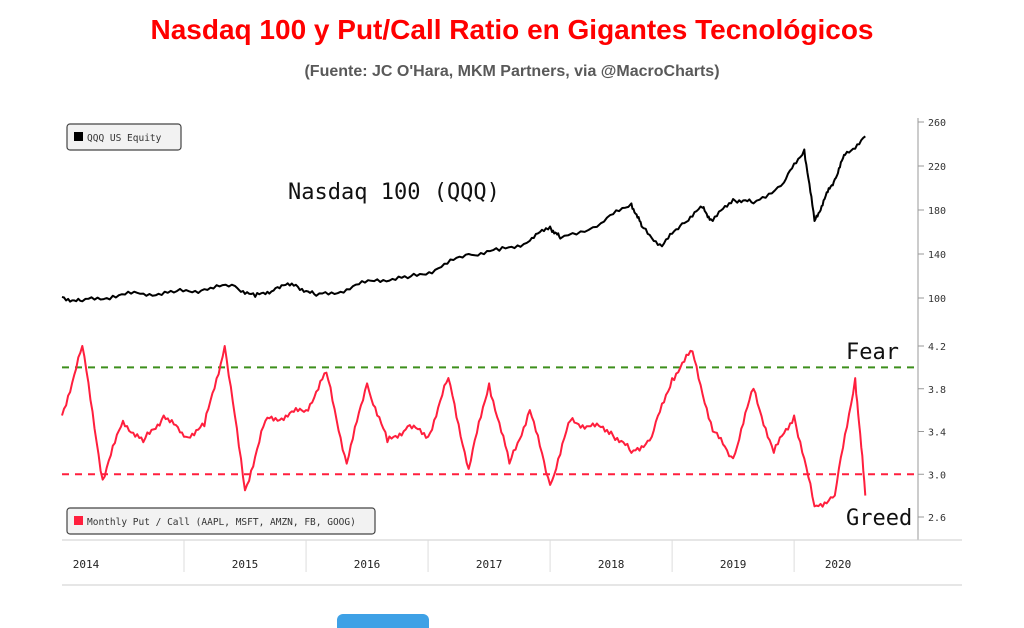 The width and height of the screenshot is (1024, 628). I want to click on ratio-y-axis: 2.6 3.0 3.4 3.8 4.2, so click(932, 433).